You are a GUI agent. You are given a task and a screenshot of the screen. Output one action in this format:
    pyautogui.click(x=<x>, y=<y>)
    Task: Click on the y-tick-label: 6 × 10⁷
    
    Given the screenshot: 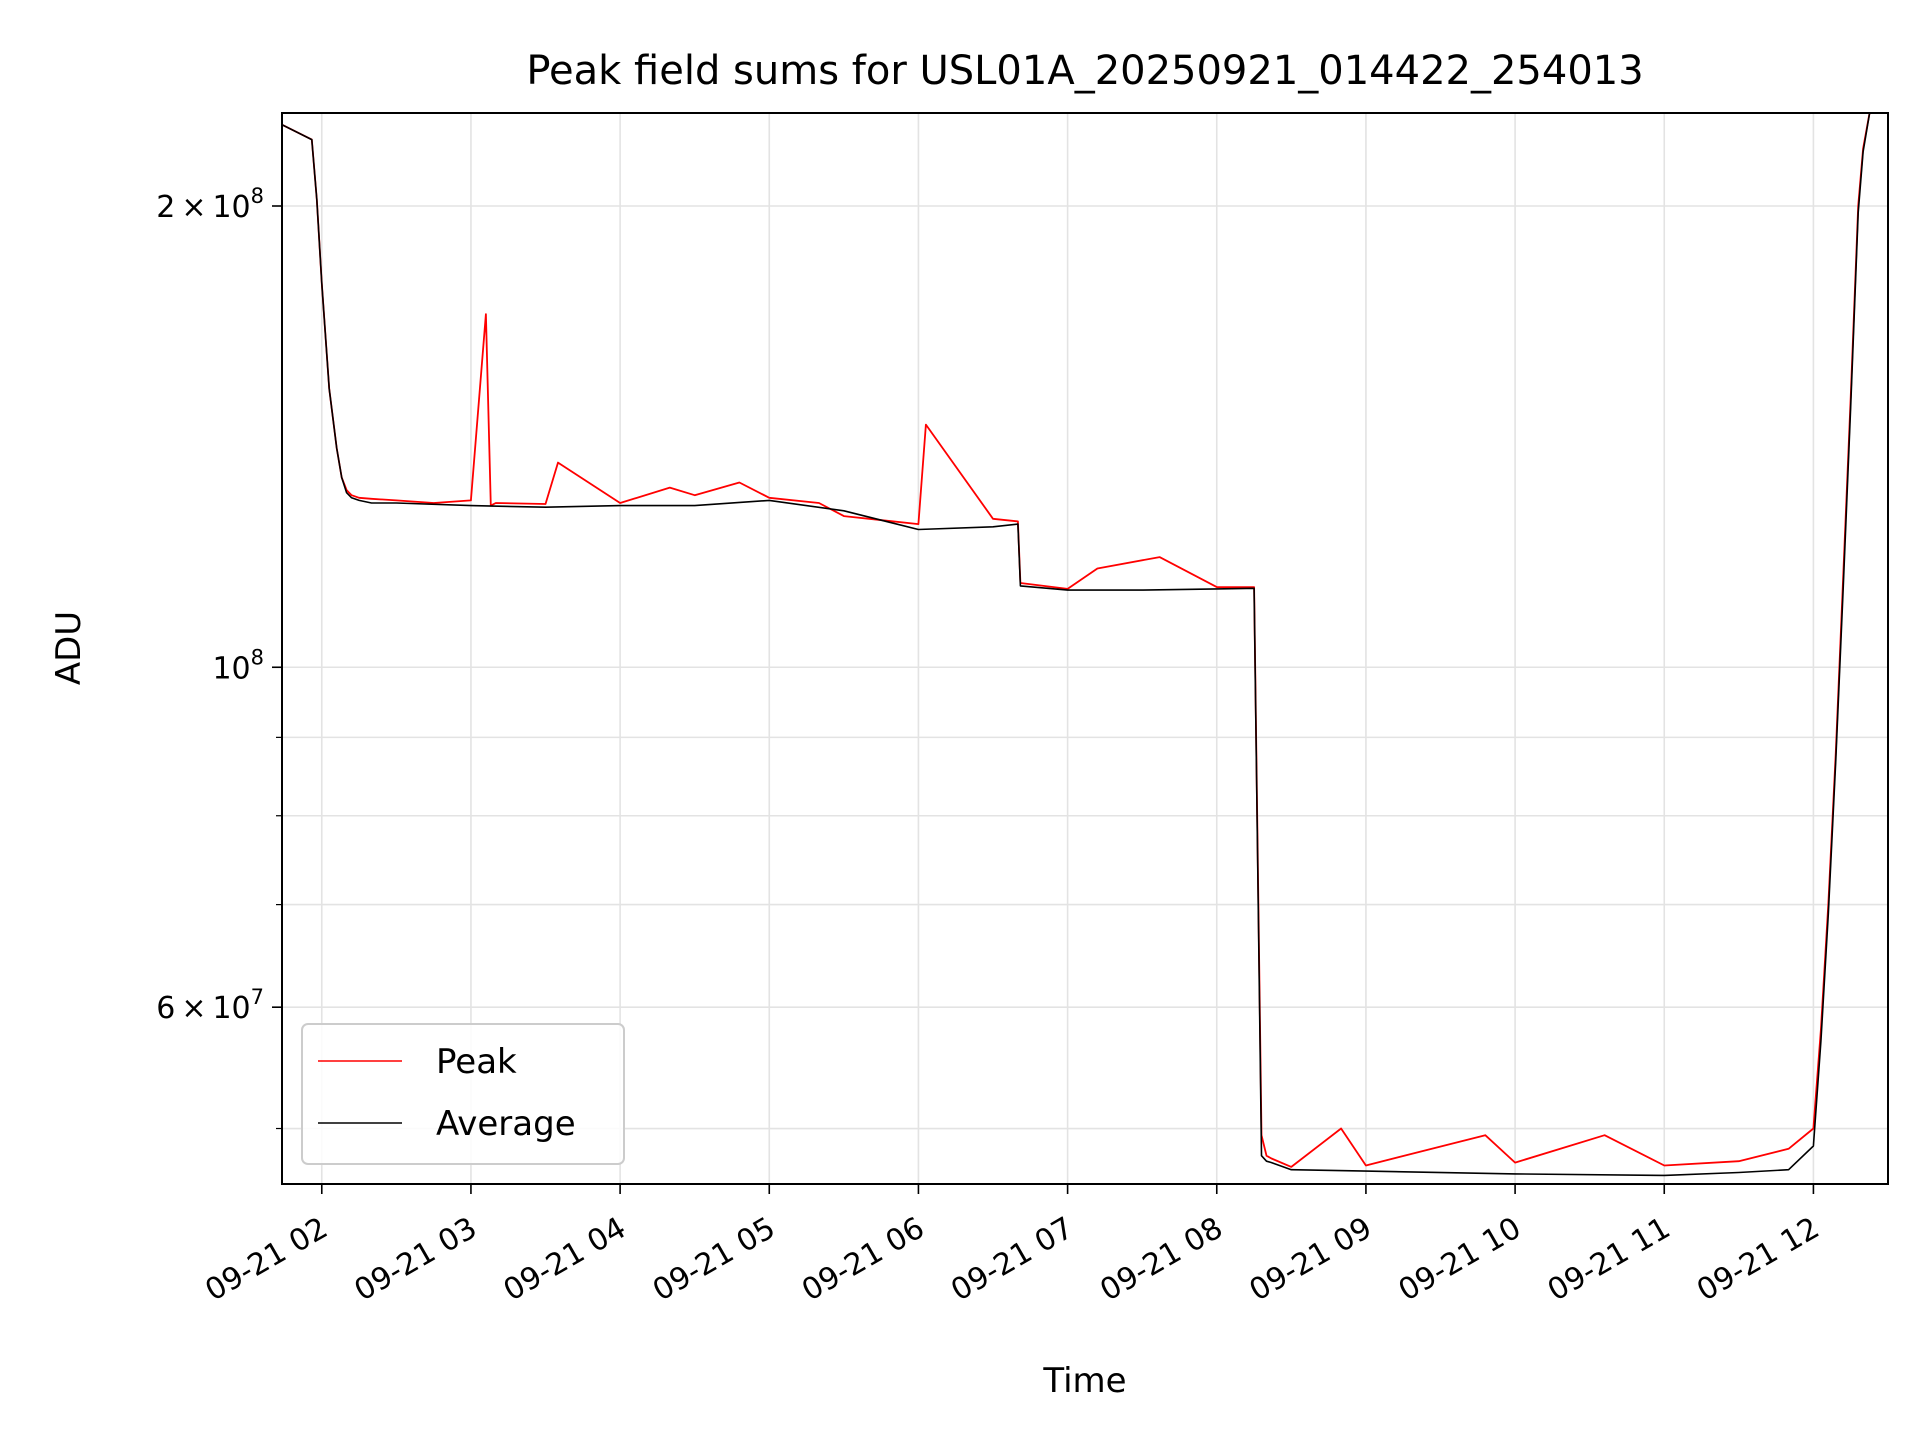 What is the action you would take?
    pyautogui.click(x=210, y=1005)
    